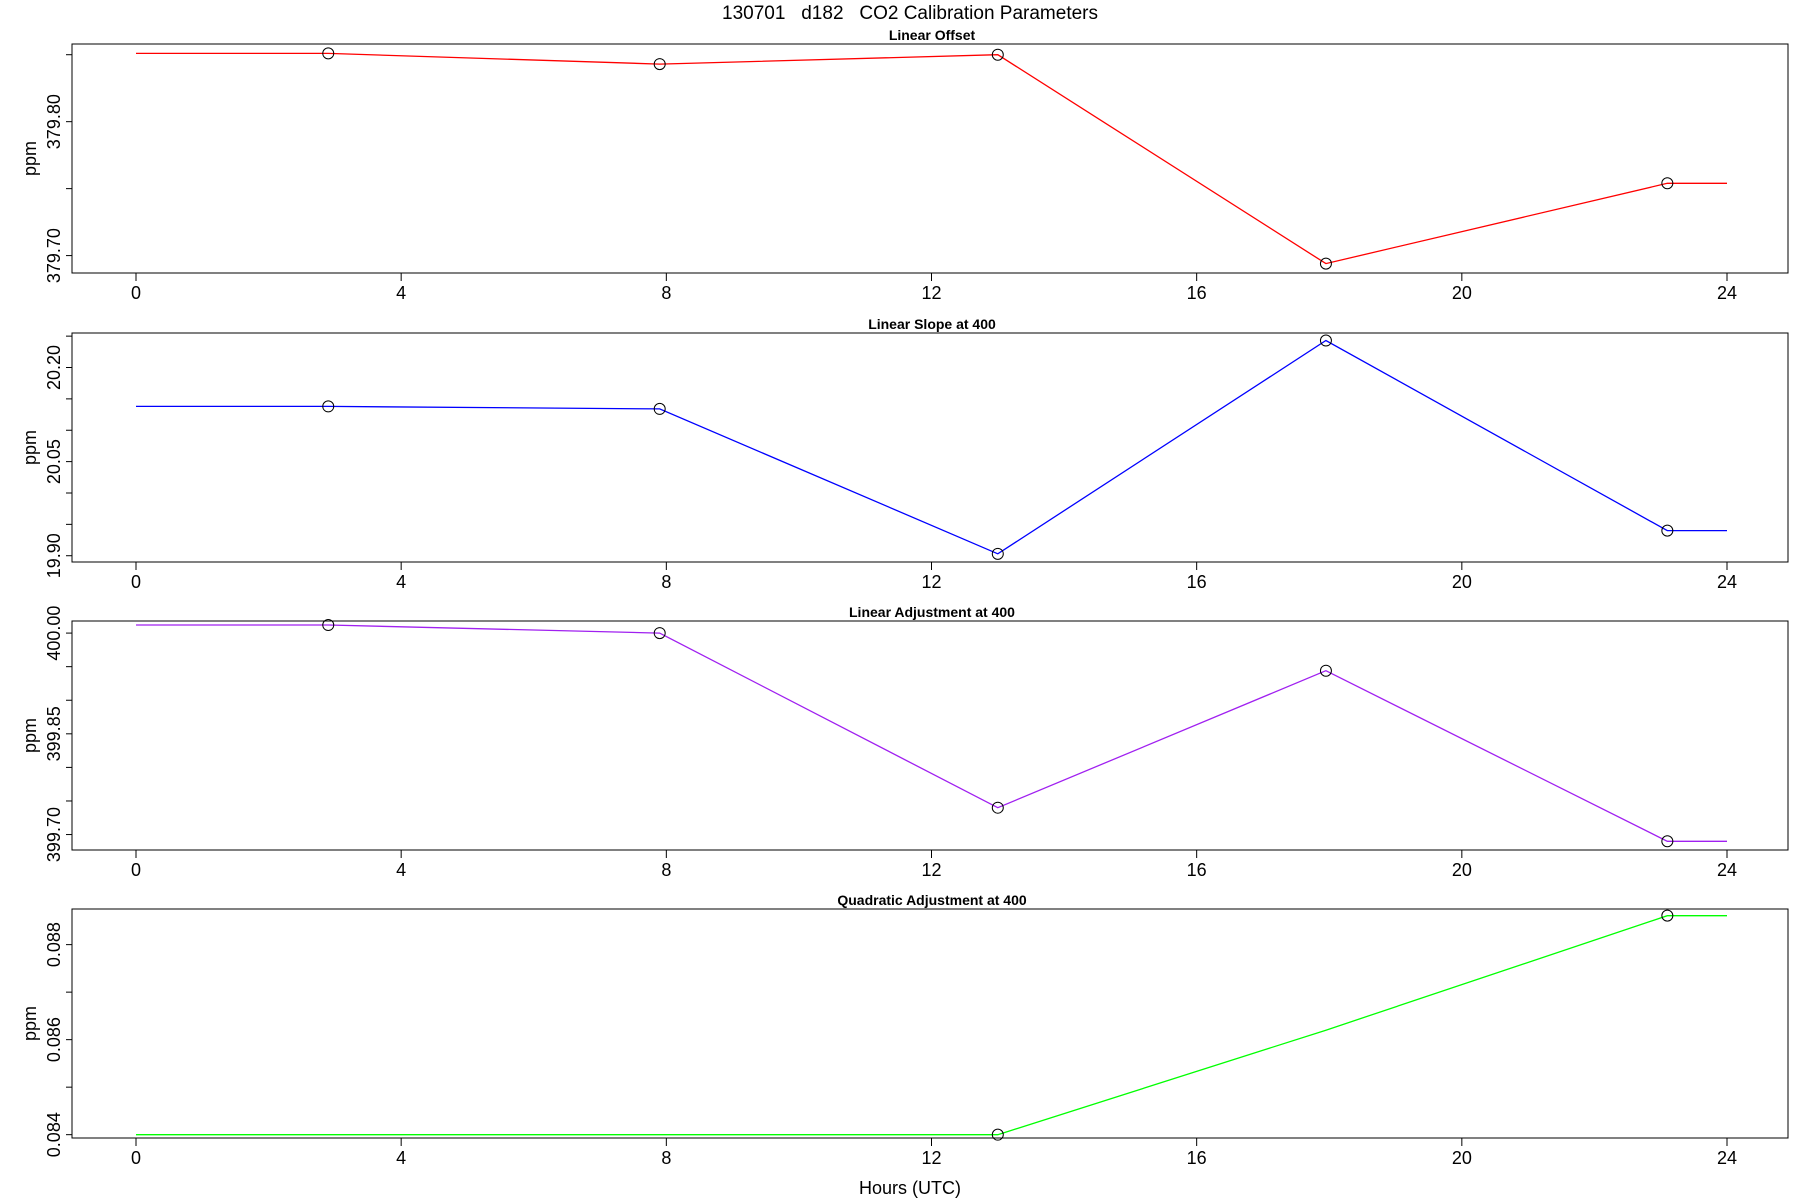 The height and width of the screenshot is (1200, 1800). I want to click on x-axis-label: Hours (UTC), so click(910, 1188).